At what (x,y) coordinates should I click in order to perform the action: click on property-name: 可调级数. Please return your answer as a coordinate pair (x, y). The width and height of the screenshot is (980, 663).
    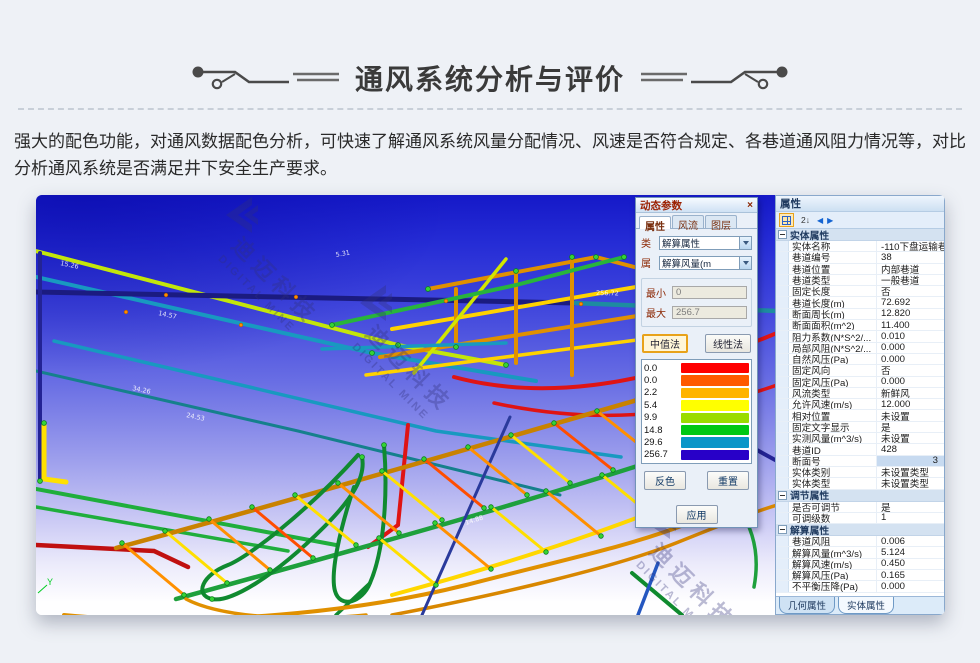
    Looking at the image, I should click on (833, 518).